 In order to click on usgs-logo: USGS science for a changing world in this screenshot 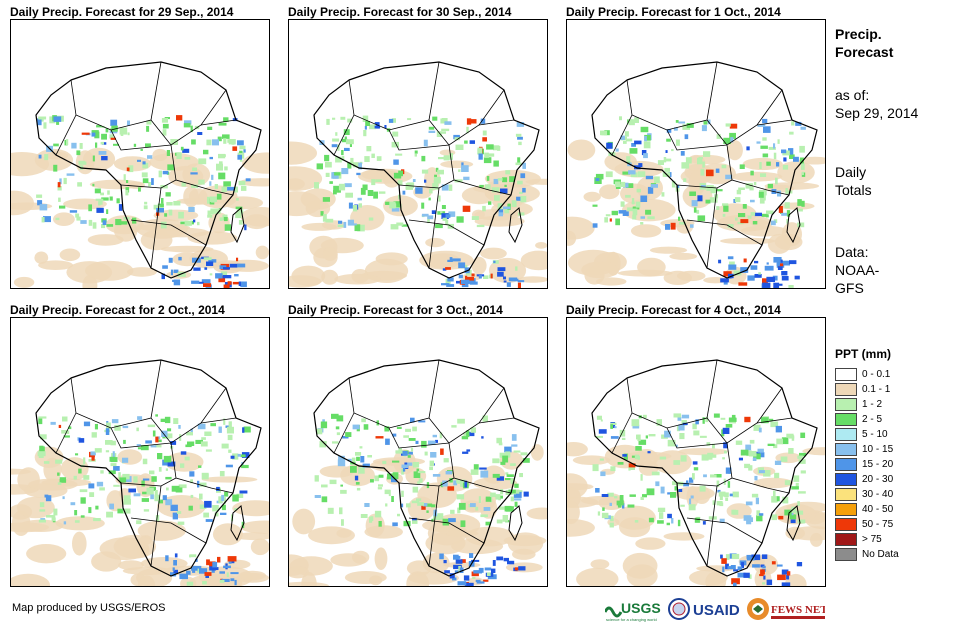, I will do `click(633, 611)`.